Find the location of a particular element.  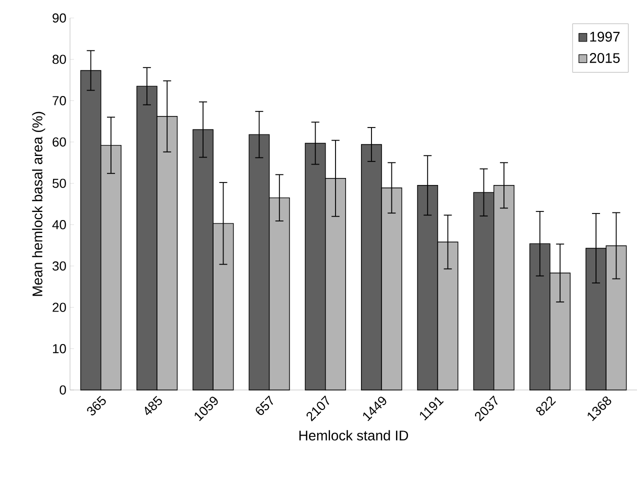

y-tick-label: 60 is located at coordinates (59, 142).